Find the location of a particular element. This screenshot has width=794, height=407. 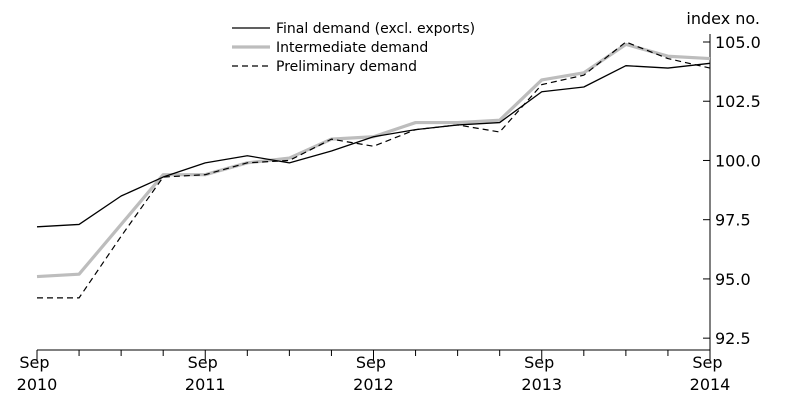

y-tick-label: 97.5 is located at coordinates (733, 220).